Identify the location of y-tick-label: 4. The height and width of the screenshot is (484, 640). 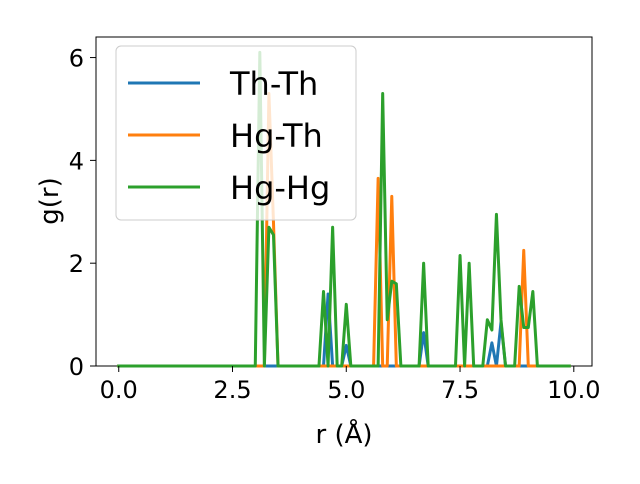
(76, 161).